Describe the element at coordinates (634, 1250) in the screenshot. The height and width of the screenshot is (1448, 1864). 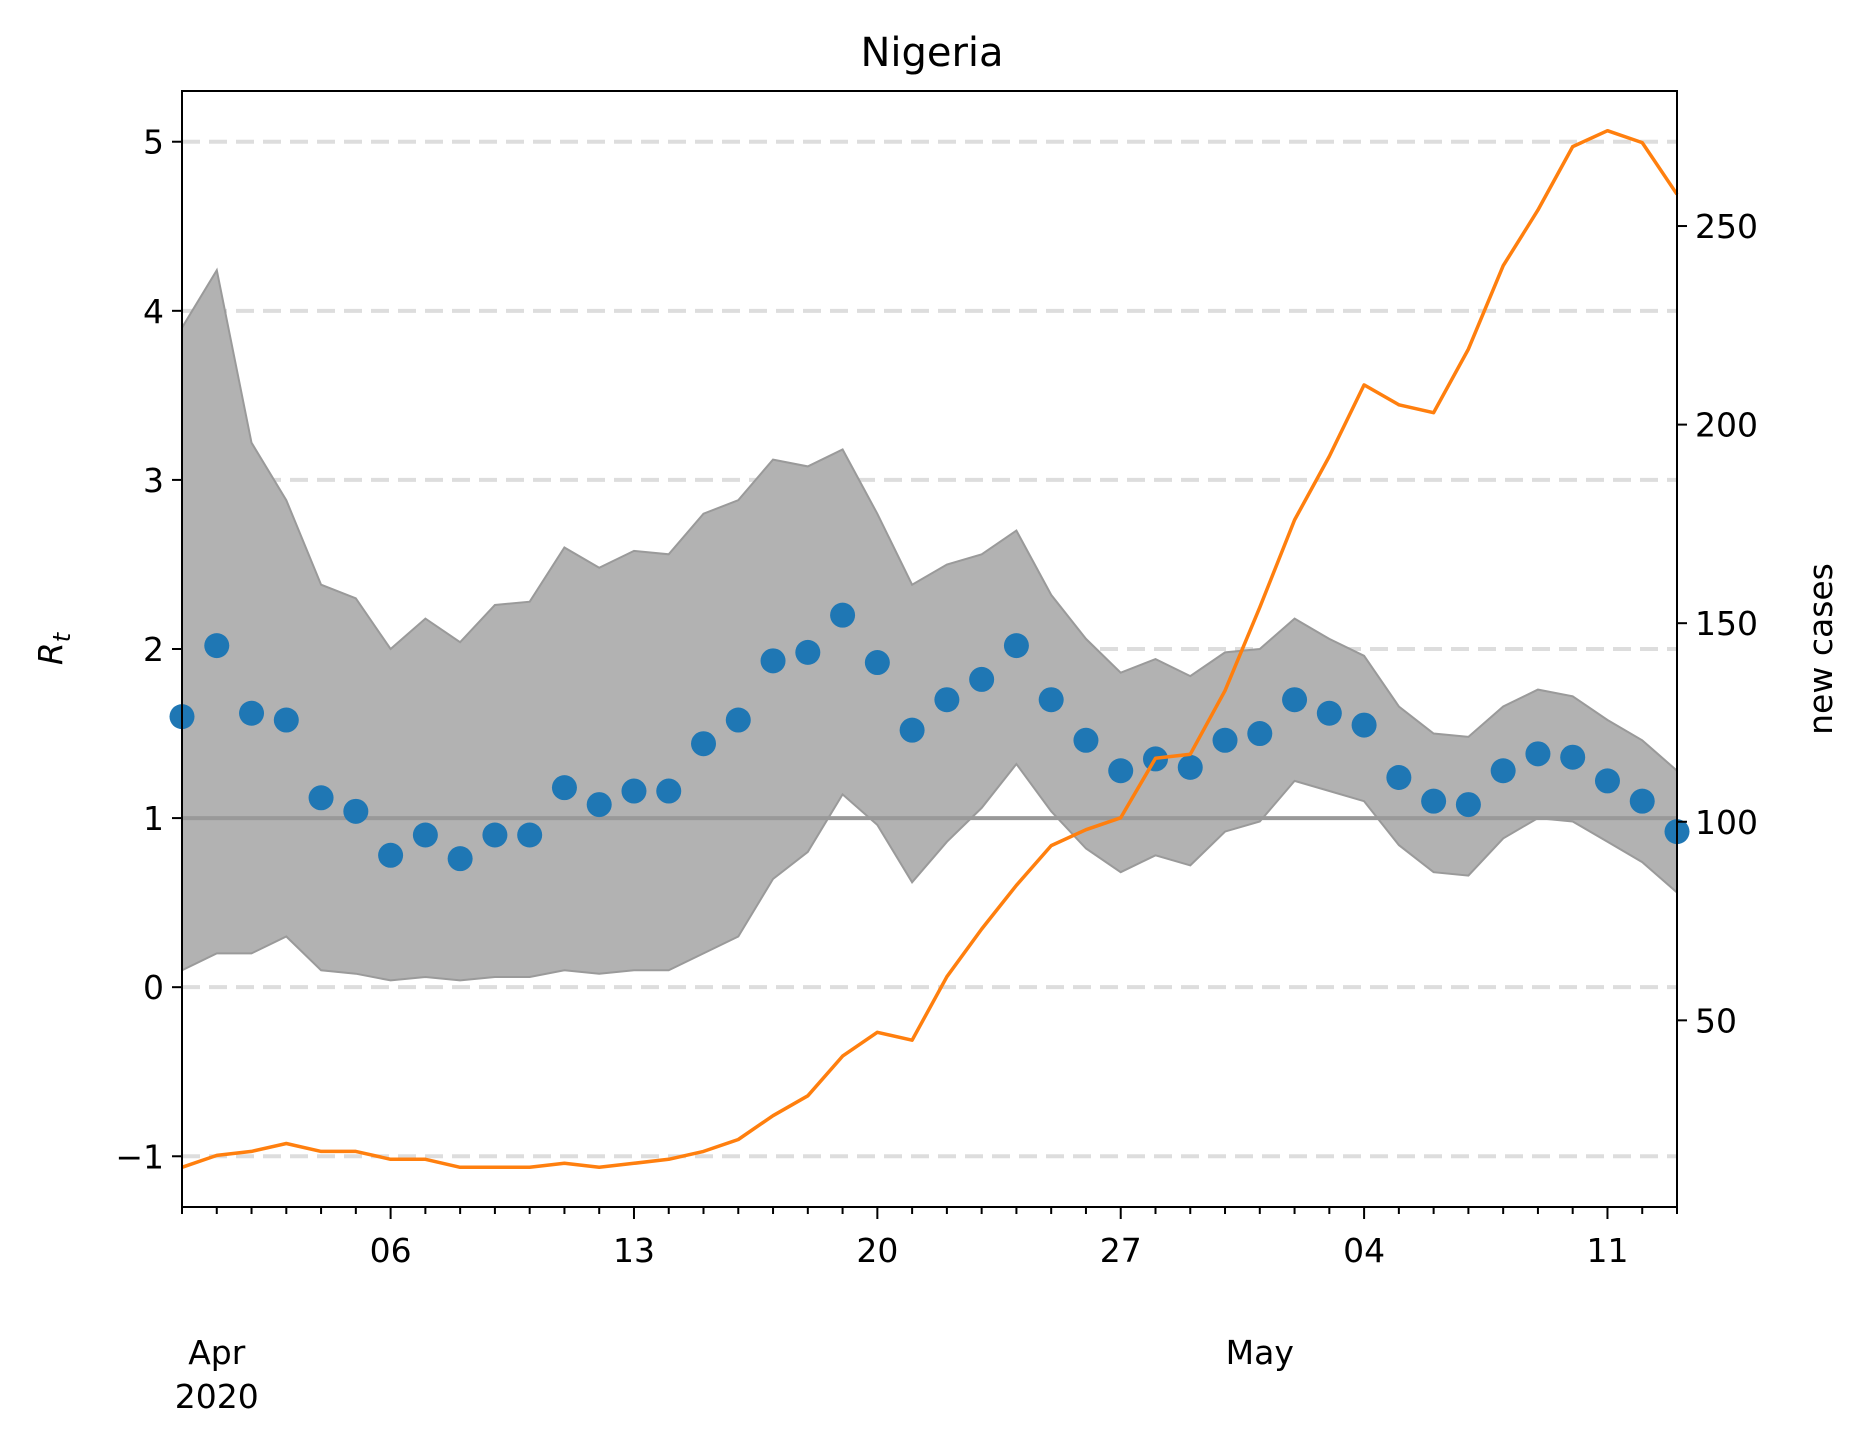
I see `x-tick-label: 13` at that location.